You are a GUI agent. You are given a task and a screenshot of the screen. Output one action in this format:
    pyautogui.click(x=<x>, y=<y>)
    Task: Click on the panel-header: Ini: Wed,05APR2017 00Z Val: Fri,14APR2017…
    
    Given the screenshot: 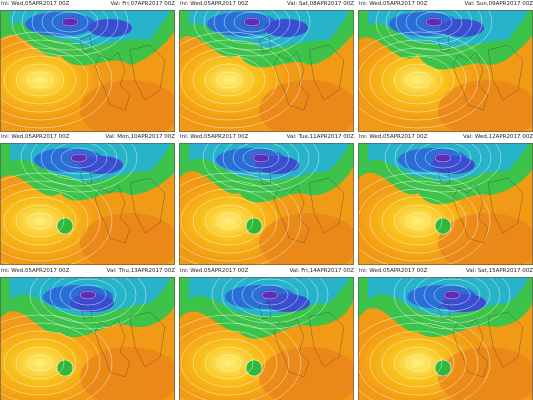 What is the action you would take?
    pyautogui.click(x=267, y=271)
    